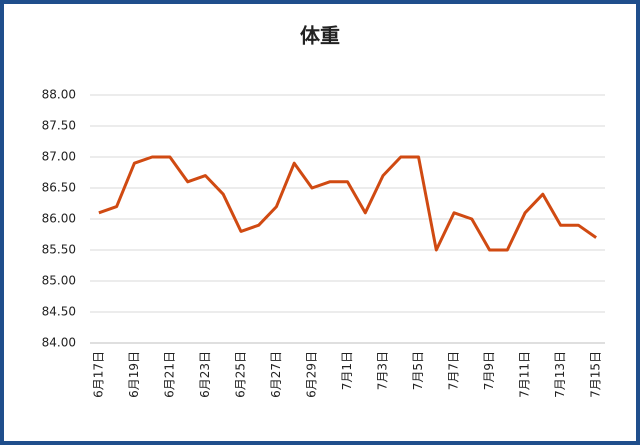  What do you see at coordinates (560, 374) in the screenshot?
I see `x-tick-label: 7月13日` at bounding box center [560, 374].